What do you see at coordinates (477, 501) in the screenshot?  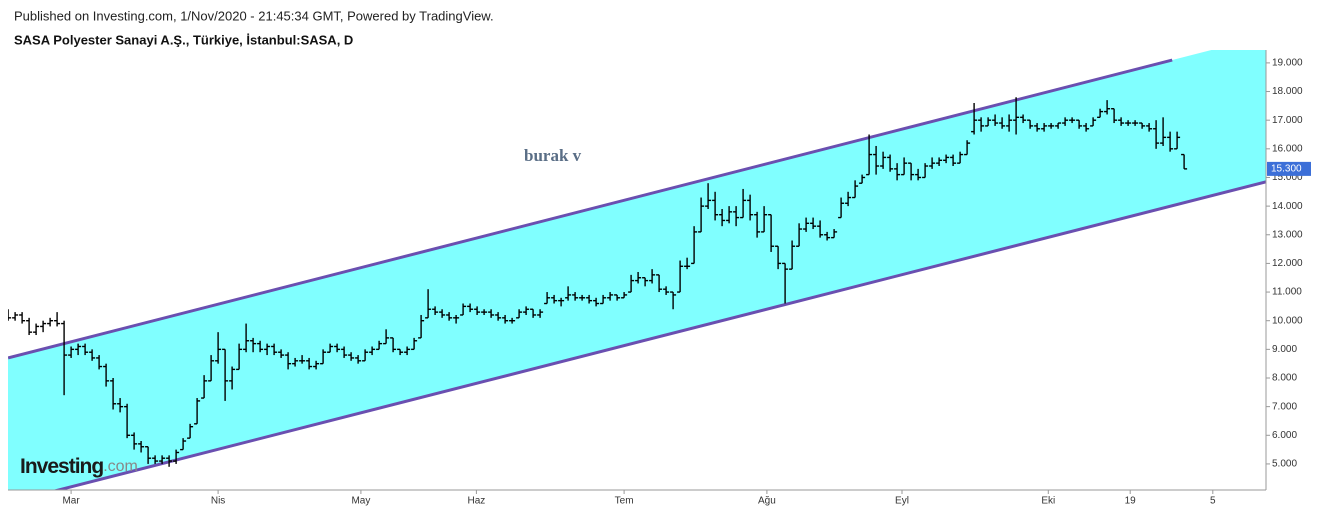 I see `x-tick-label: Haz` at bounding box center [477, 501].